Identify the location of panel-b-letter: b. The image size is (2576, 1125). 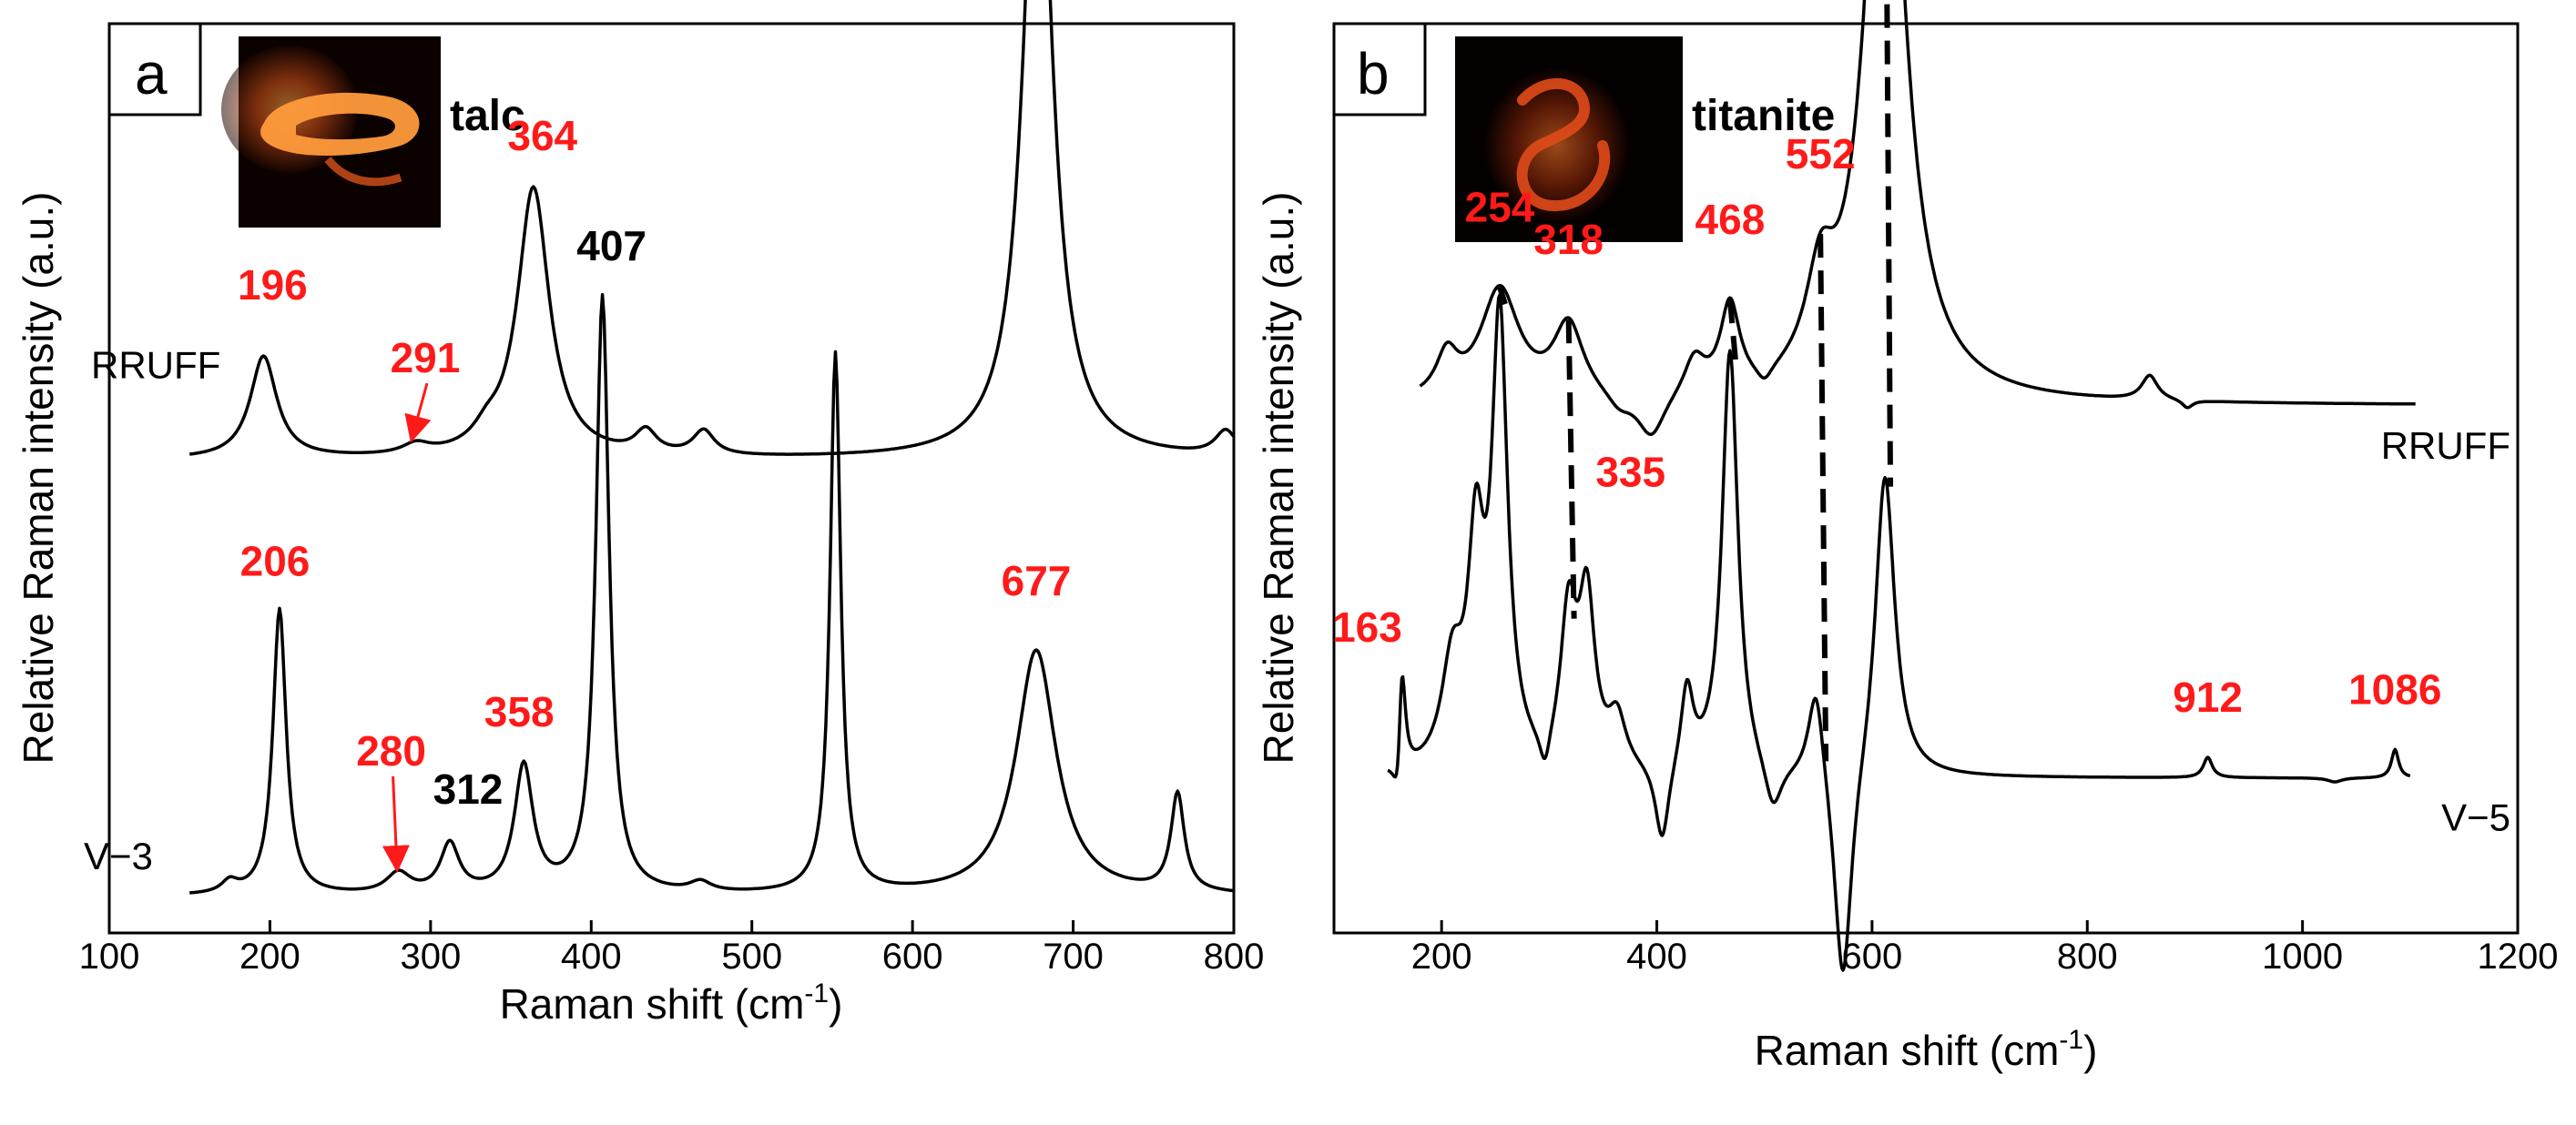
(1373, 73).